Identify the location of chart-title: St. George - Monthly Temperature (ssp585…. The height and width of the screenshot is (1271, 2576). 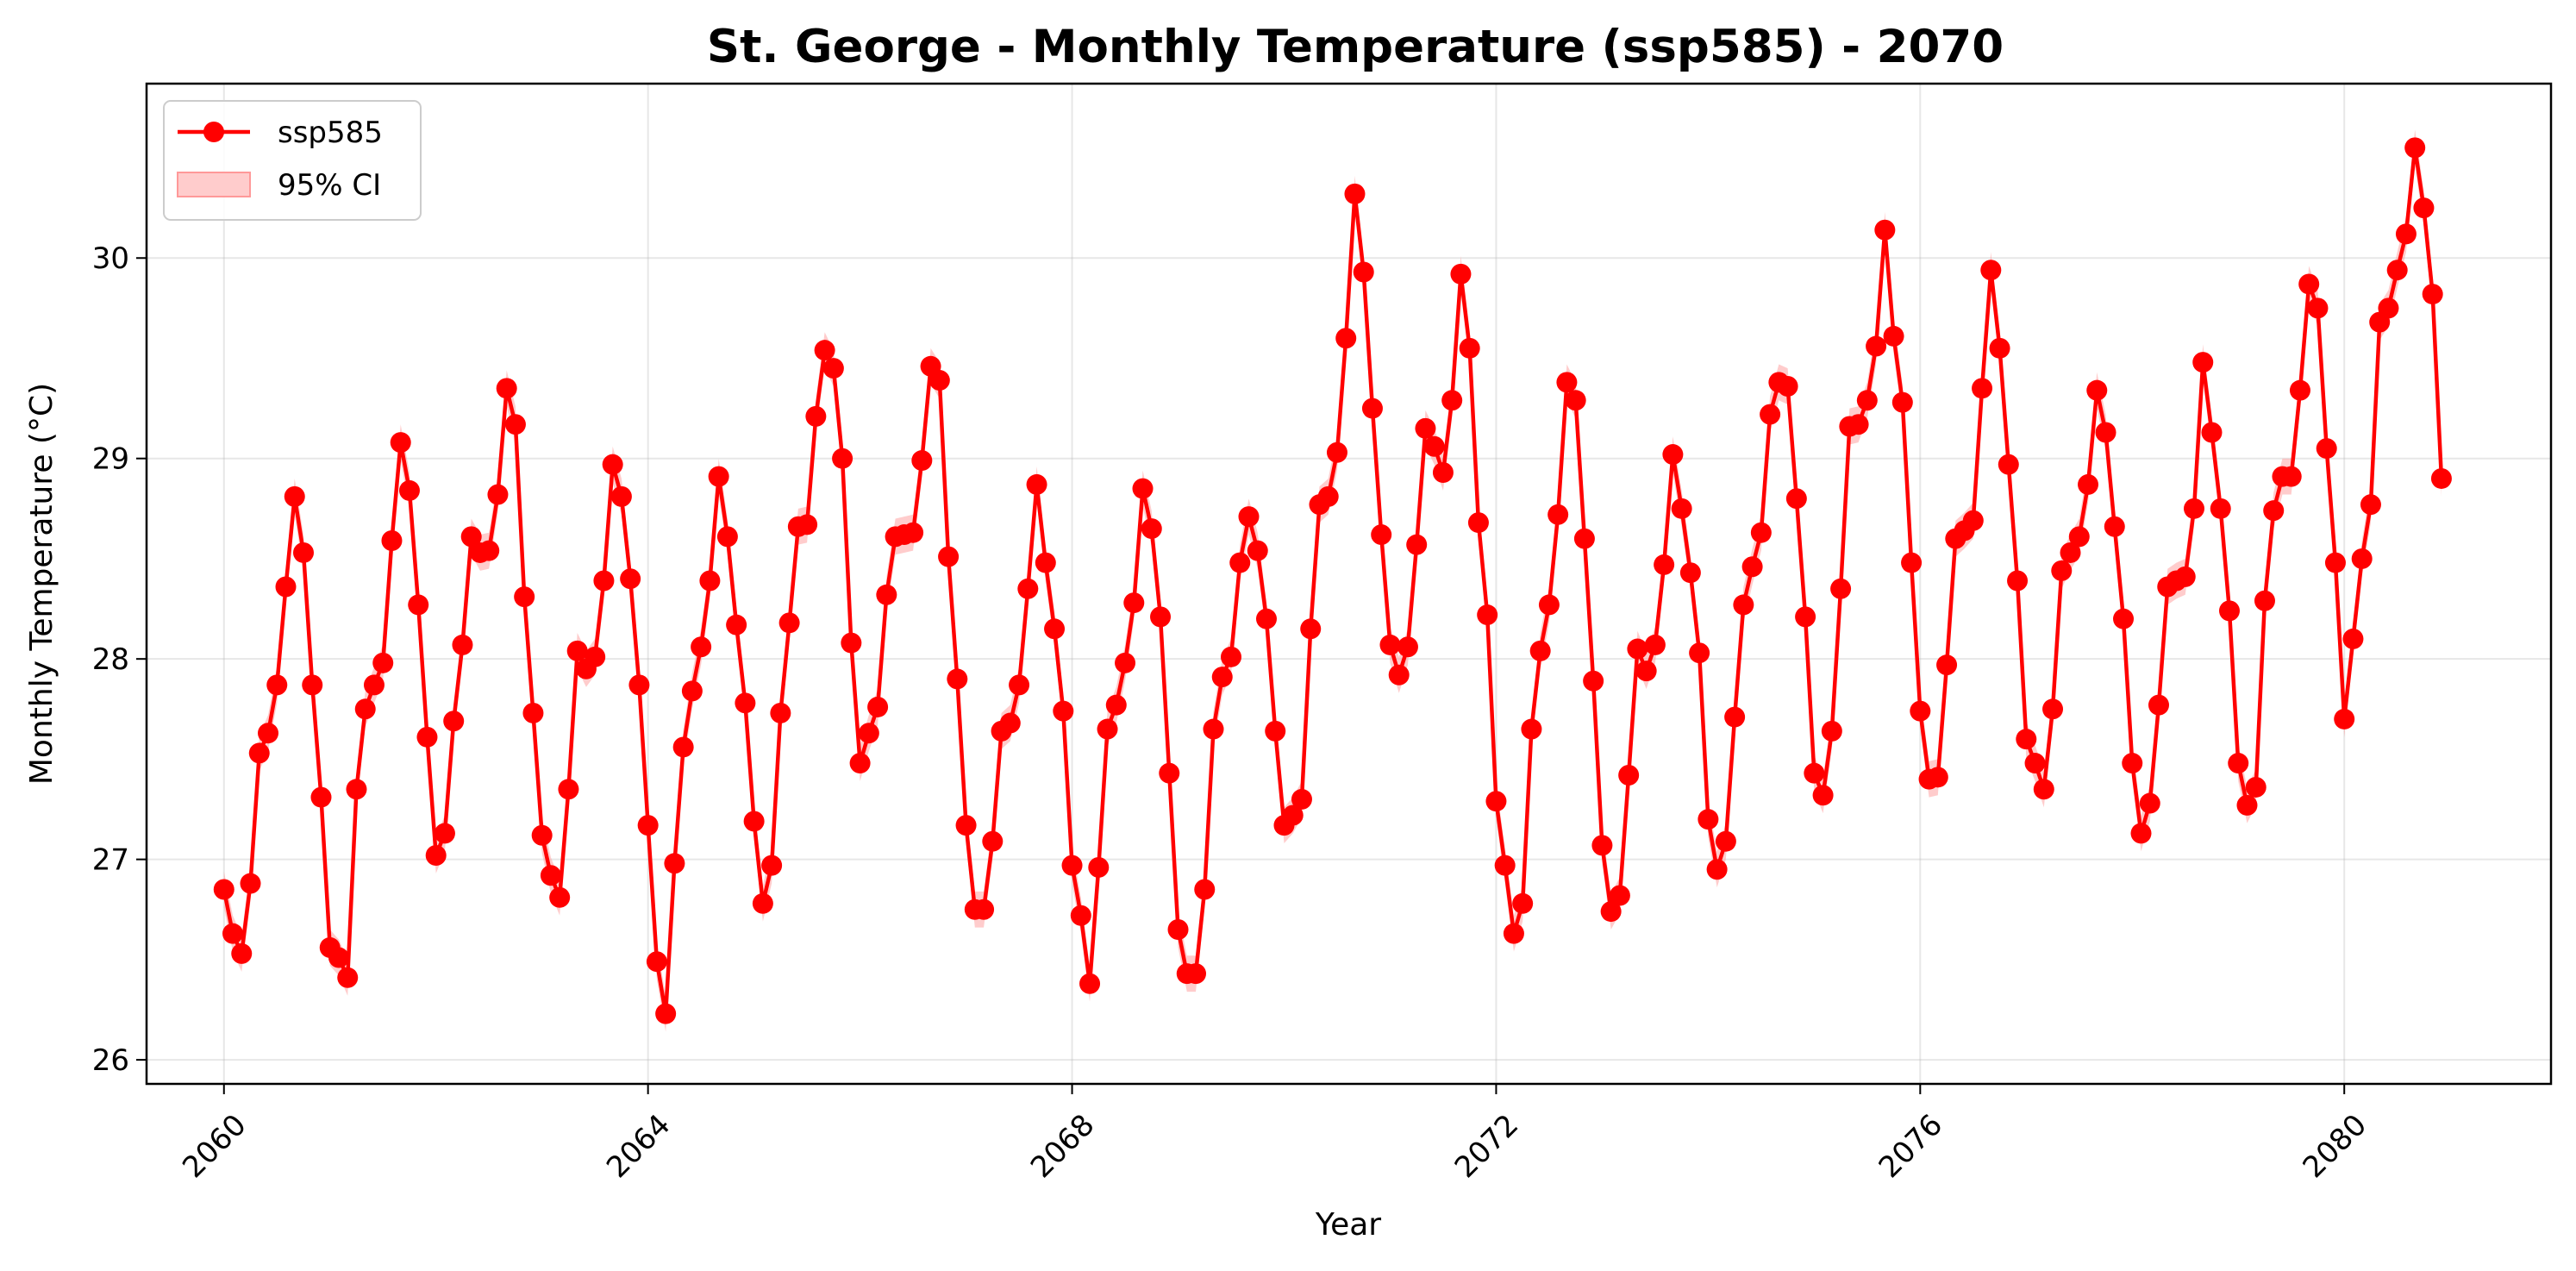
(1355, 47).